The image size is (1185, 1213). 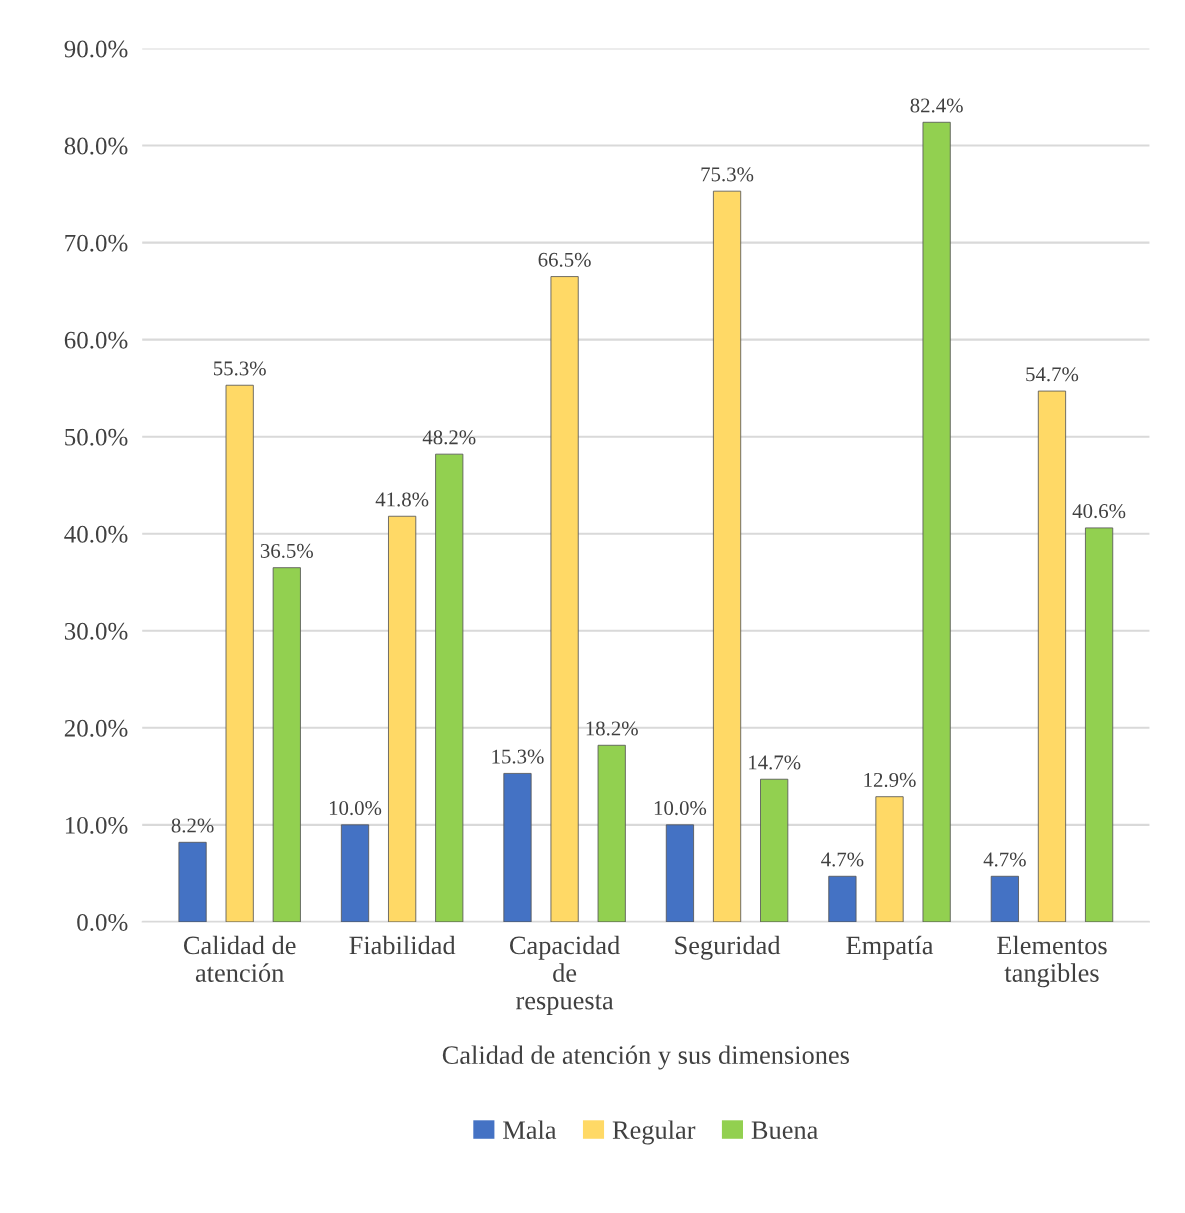 What do you see at coordinates (890, 779) in the screenshot?
I see `data-label: 12.9%` at bounding box center [890, 779].